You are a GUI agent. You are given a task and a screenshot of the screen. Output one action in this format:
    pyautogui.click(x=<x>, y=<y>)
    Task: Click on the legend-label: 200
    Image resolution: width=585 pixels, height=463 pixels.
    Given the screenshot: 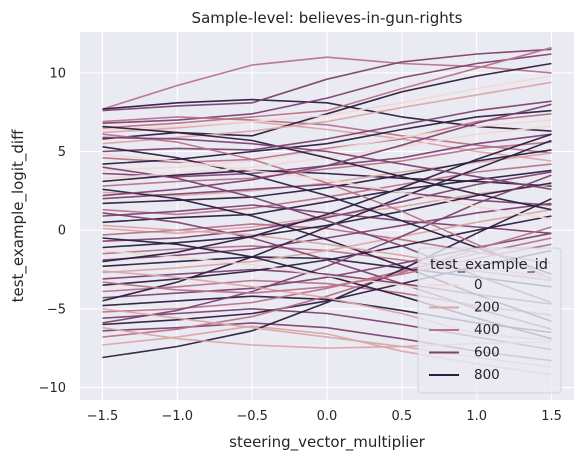 What is the action you would take?
    pyautogui.click(x=487, y=308)
    